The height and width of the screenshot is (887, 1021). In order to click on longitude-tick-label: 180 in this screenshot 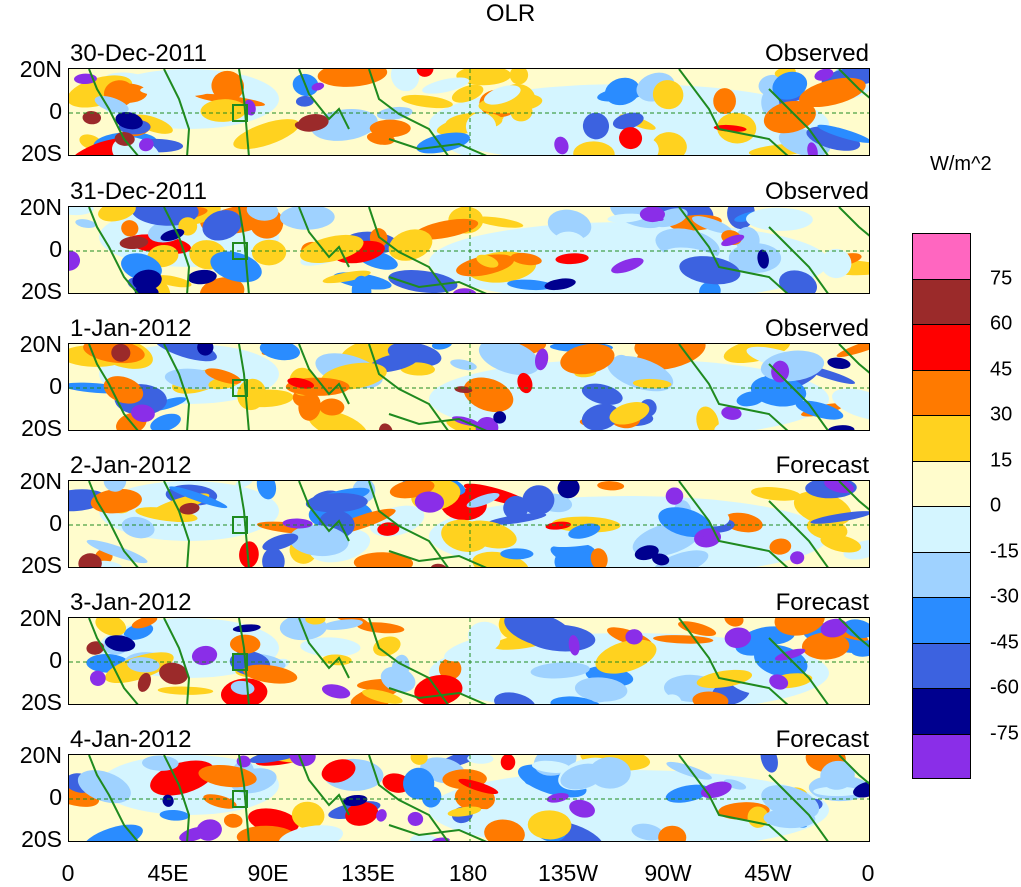, I will do `click(468, 873)`.